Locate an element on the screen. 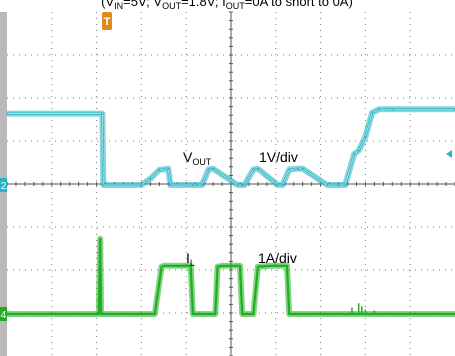 The image size is (455, 356). channel-4-marker: 4 is located at coordinates (3, 314).